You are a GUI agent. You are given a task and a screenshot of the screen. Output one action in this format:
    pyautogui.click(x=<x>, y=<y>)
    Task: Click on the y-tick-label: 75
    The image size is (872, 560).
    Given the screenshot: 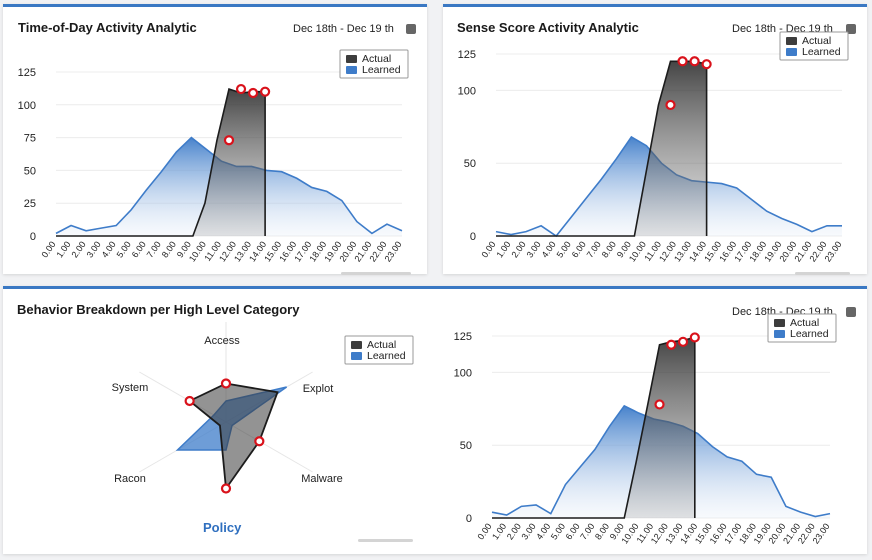 What is the action you would take?
    pyautogui.click(x=30, y=139)
    